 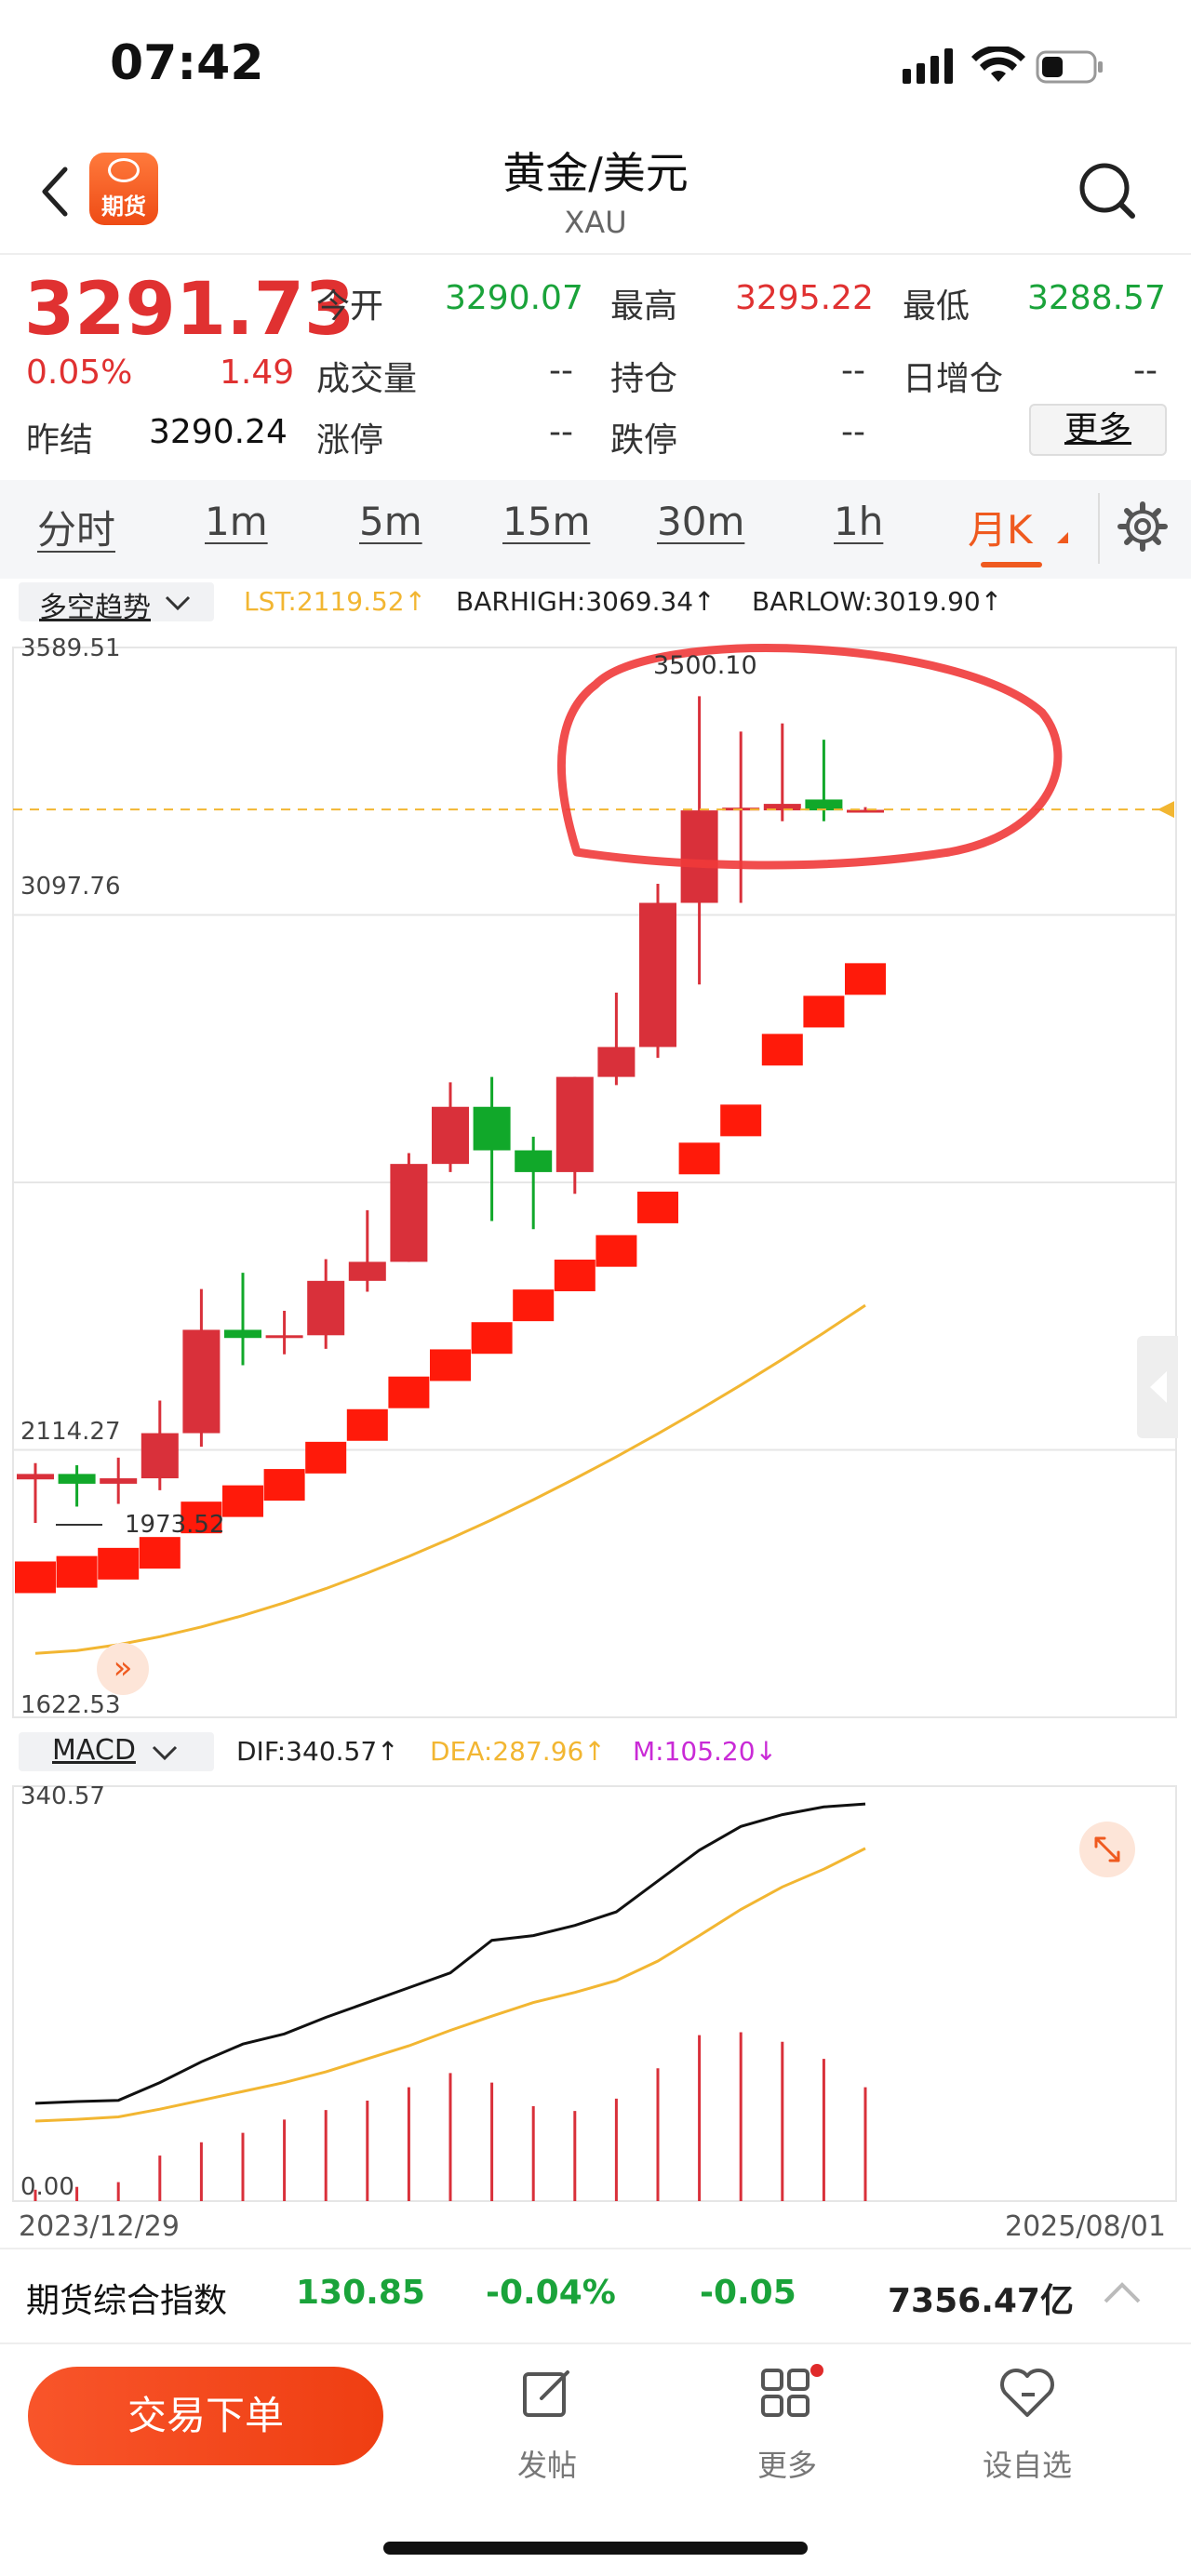 What do you see at coordinates (1143, 527) in the screenshot?
I see `settings-gear-icon` at bounding box center [1143, 527].